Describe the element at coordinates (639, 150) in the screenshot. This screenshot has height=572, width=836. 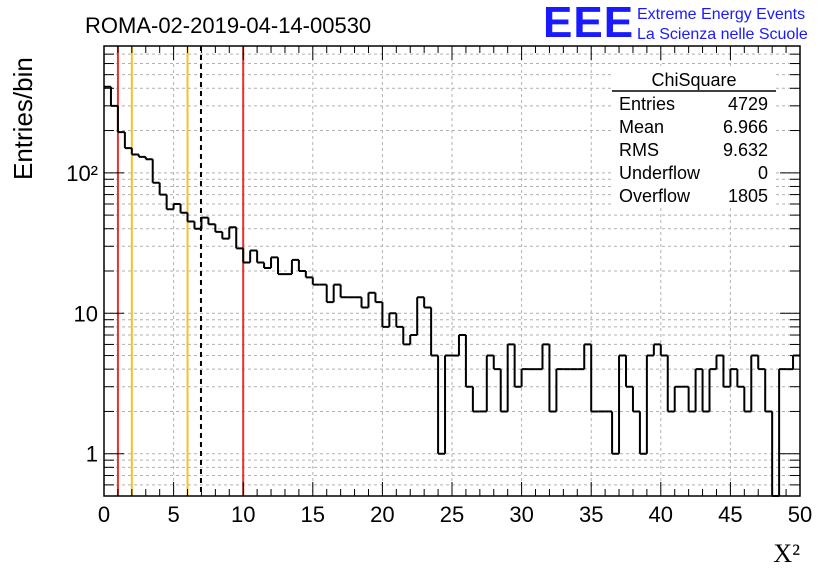
I see `stats-label: RMS` at that location.